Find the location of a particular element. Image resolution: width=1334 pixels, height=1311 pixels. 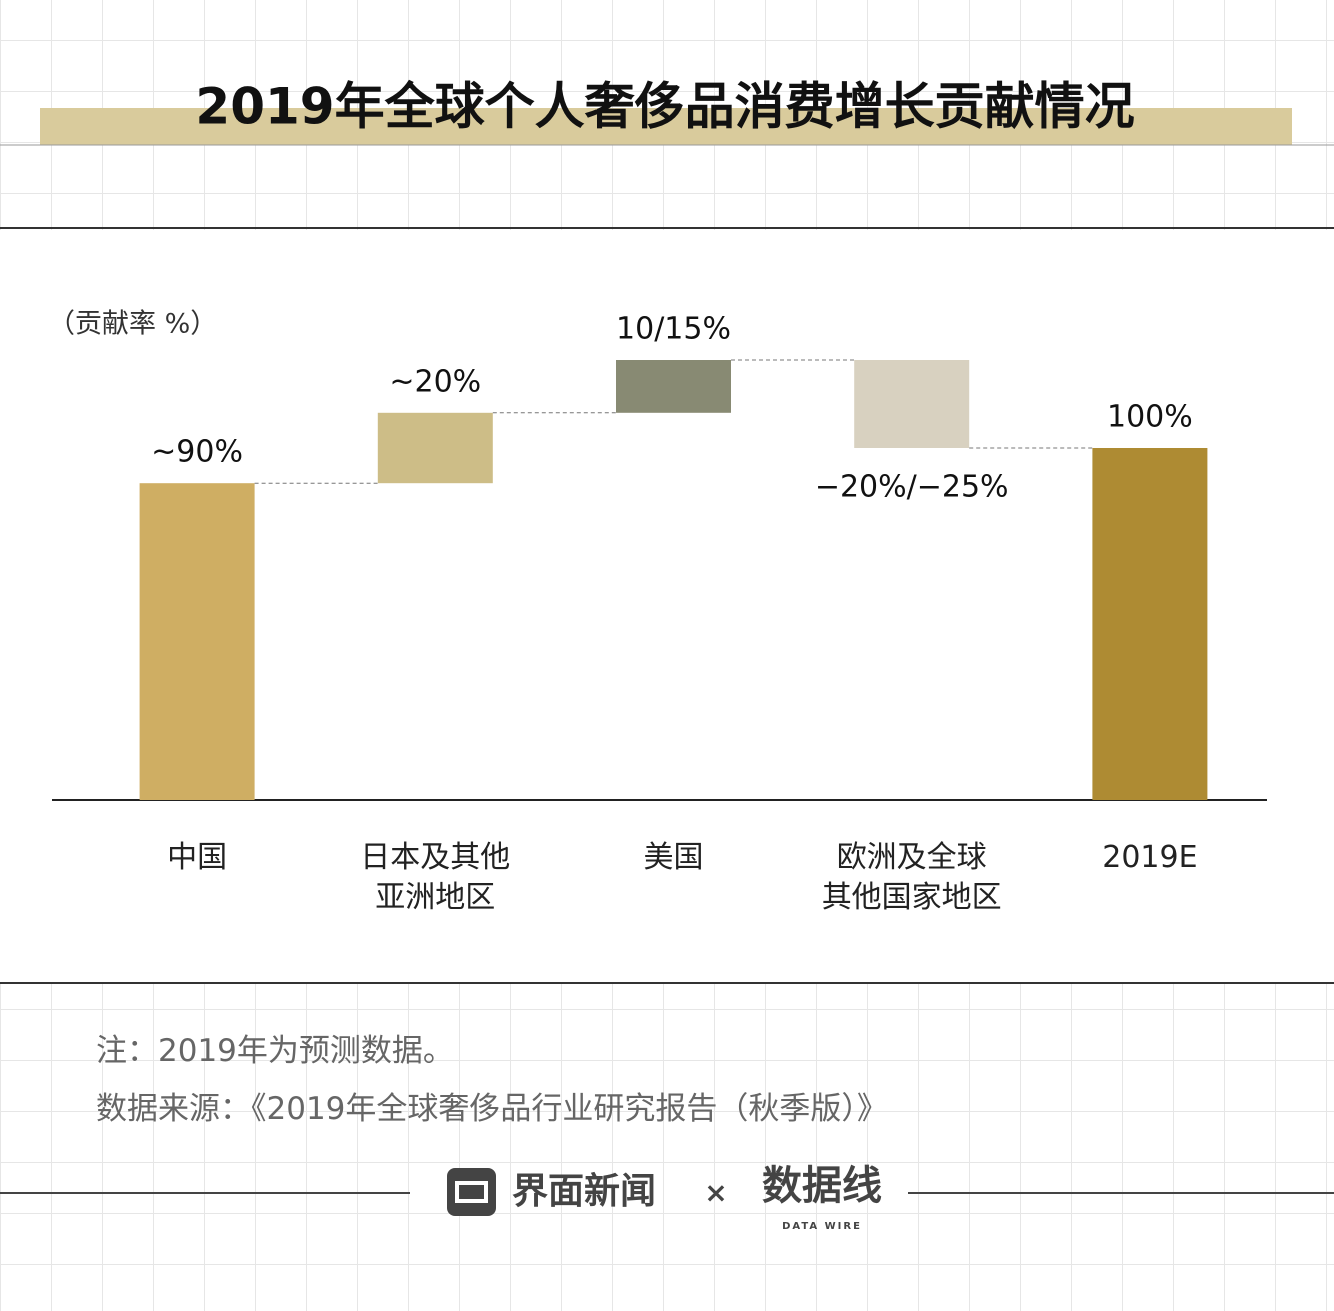

value-label: ~90% is located at coordinates (197, 452).